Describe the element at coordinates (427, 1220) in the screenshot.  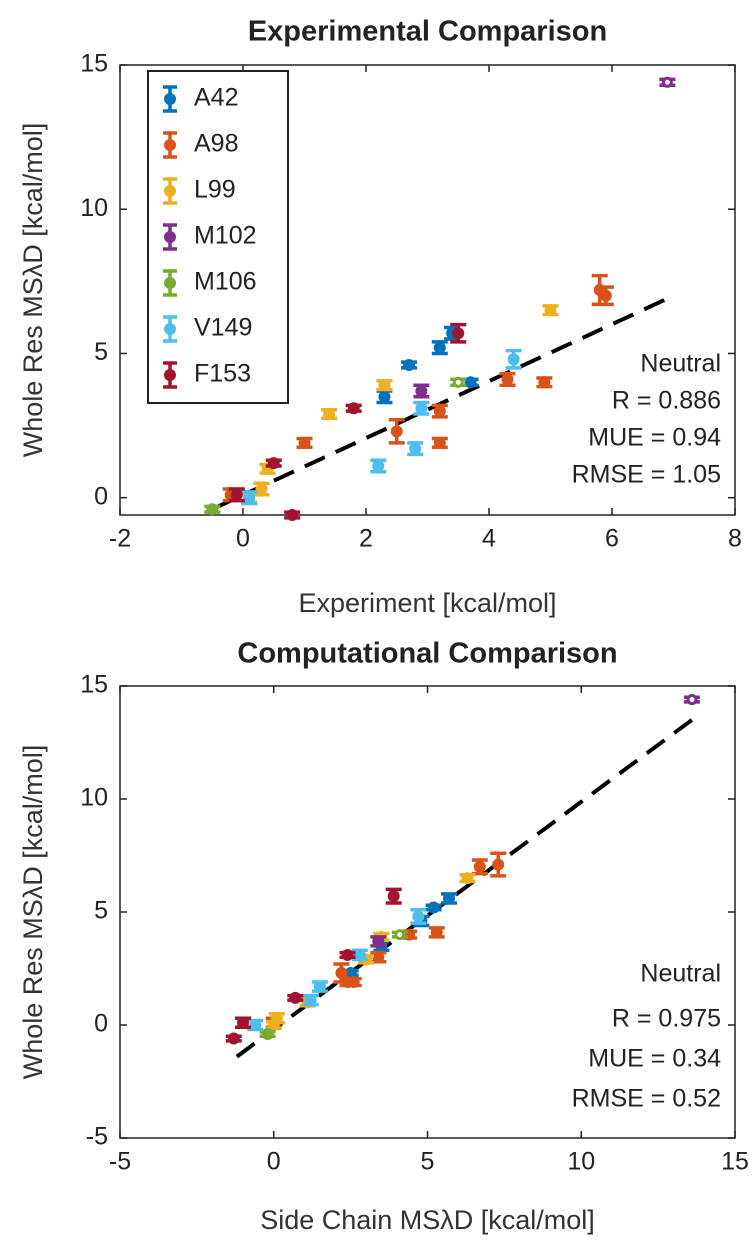
I see `x-axis-label: Side Chain MSλD [kcal/mol]` at that location.